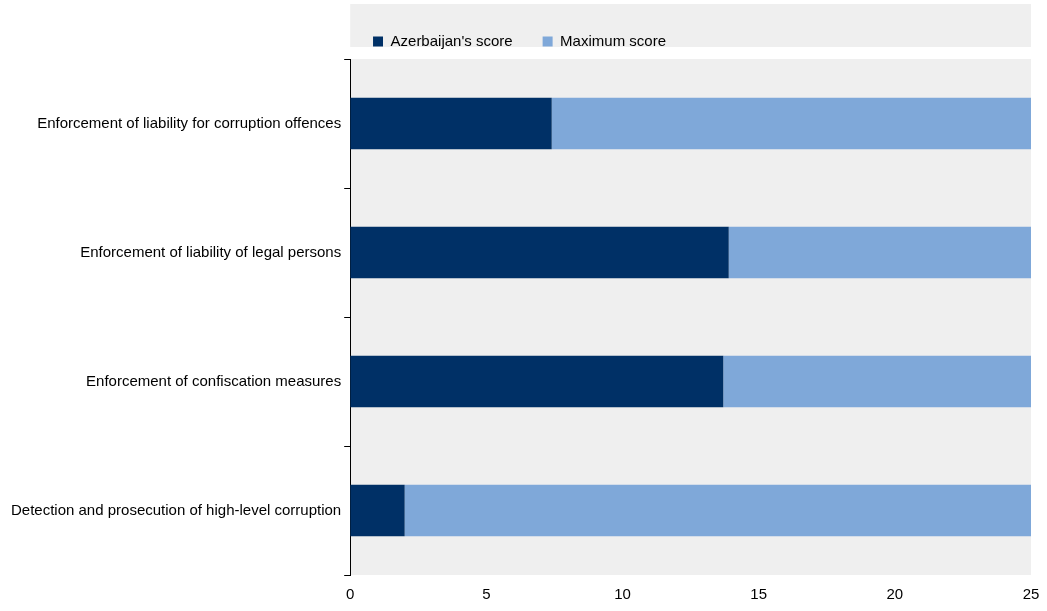 The width and height of the screenshot is (1047, 611). Describe the element at coordinates (759, 594) in the screenshot. I see `x-tick-label: 15` at that location.